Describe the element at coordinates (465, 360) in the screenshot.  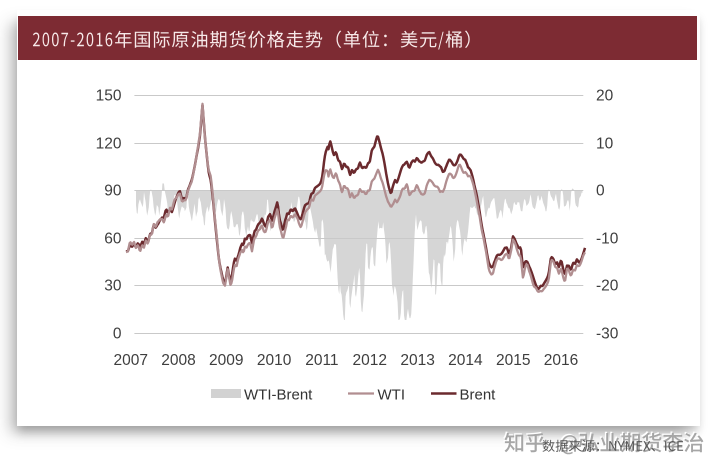
I see `svg-text: 2014` at that location.